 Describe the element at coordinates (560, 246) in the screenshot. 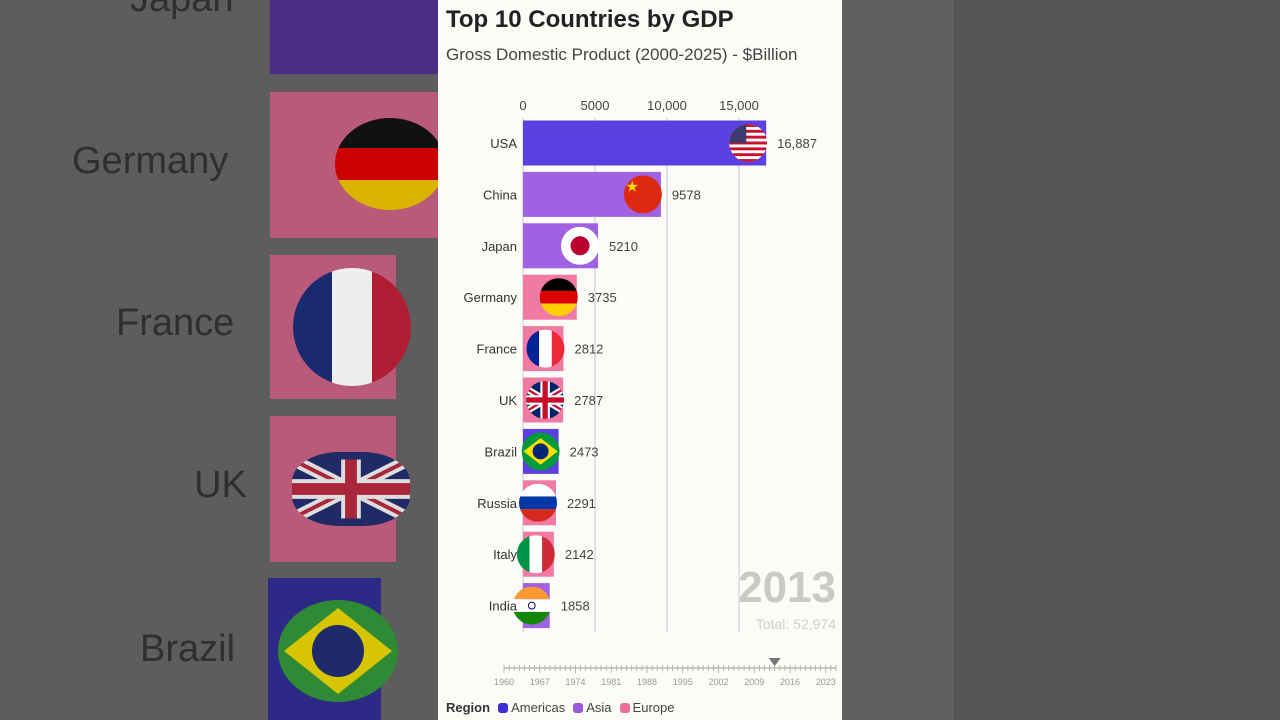

I see `bar-row: Japan 5210` at that location.